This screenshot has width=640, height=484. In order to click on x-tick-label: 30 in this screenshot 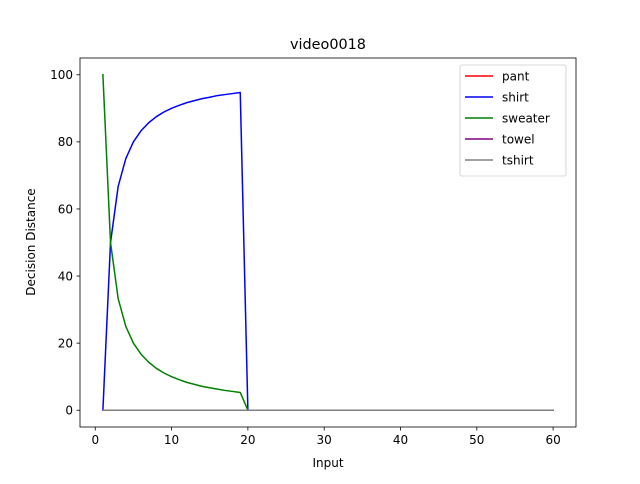, I will do `click(324, 440)`.